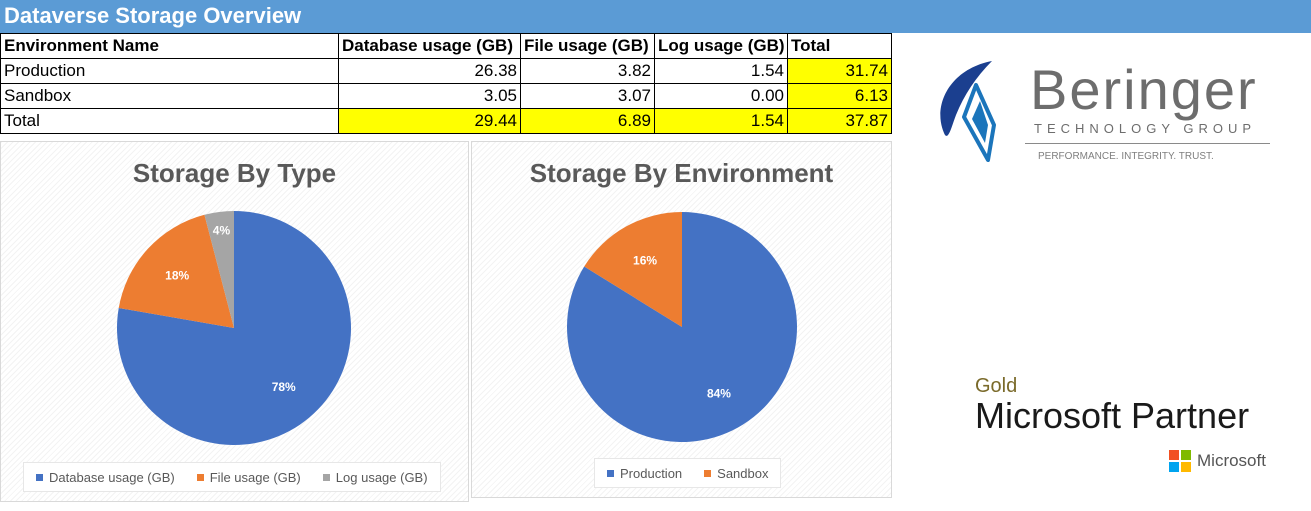  Describe the element at coordinates (587, 46) in the screenshot. I see `column-header-file: File usage (GB)` at that location.